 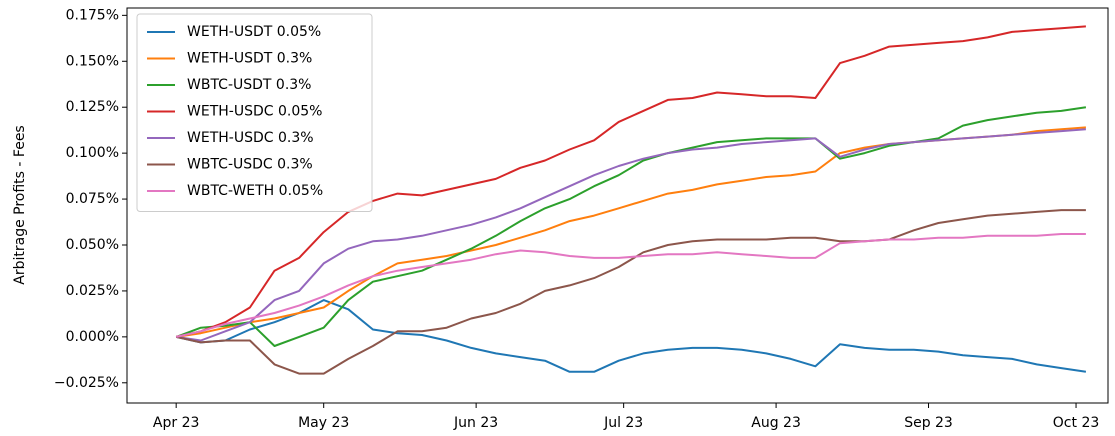 I want to click on y-tick-label: 0.175%, so click(x=92, y=15).